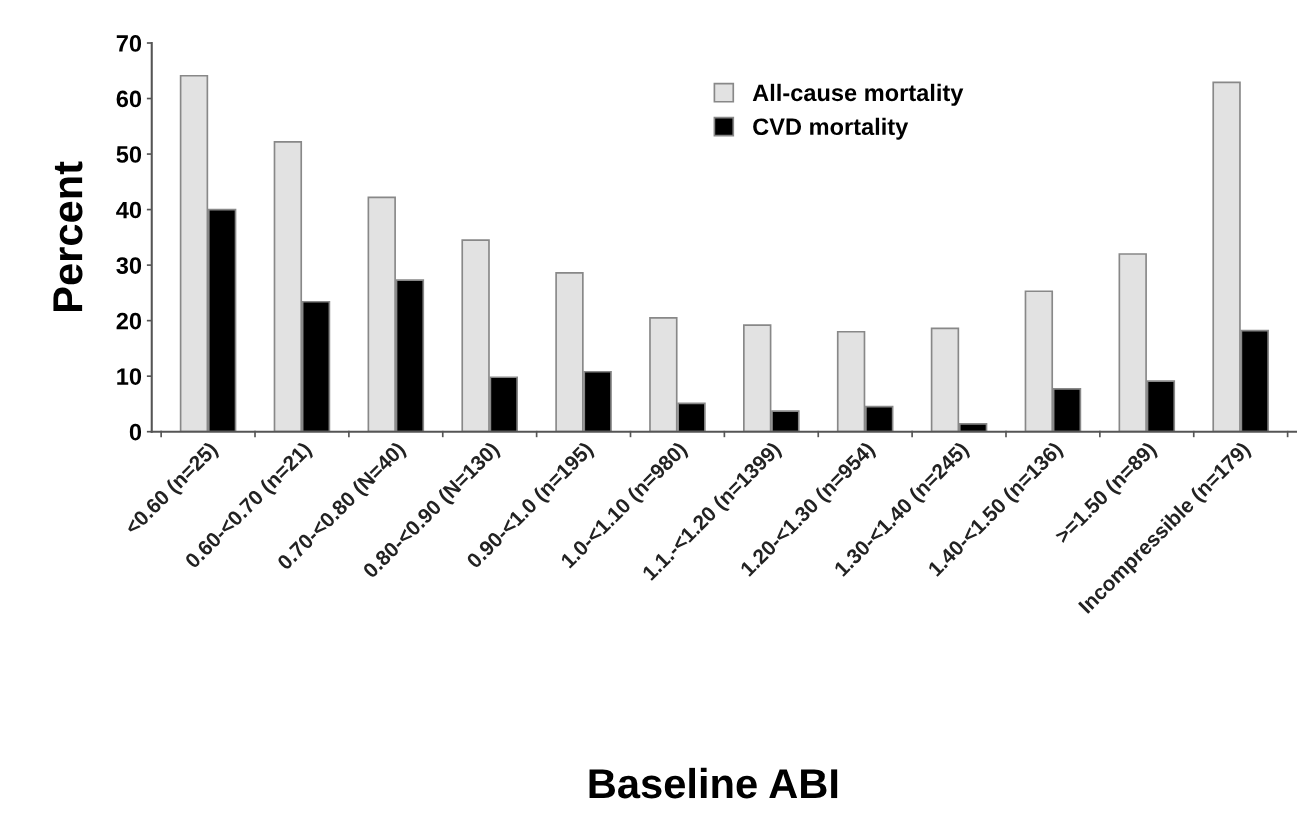 The height and width of the screenshot is (827, 1297). Describe the element at coordinates (129, 376) in the screenshot. I see `y-tick-label: 10` at that location.